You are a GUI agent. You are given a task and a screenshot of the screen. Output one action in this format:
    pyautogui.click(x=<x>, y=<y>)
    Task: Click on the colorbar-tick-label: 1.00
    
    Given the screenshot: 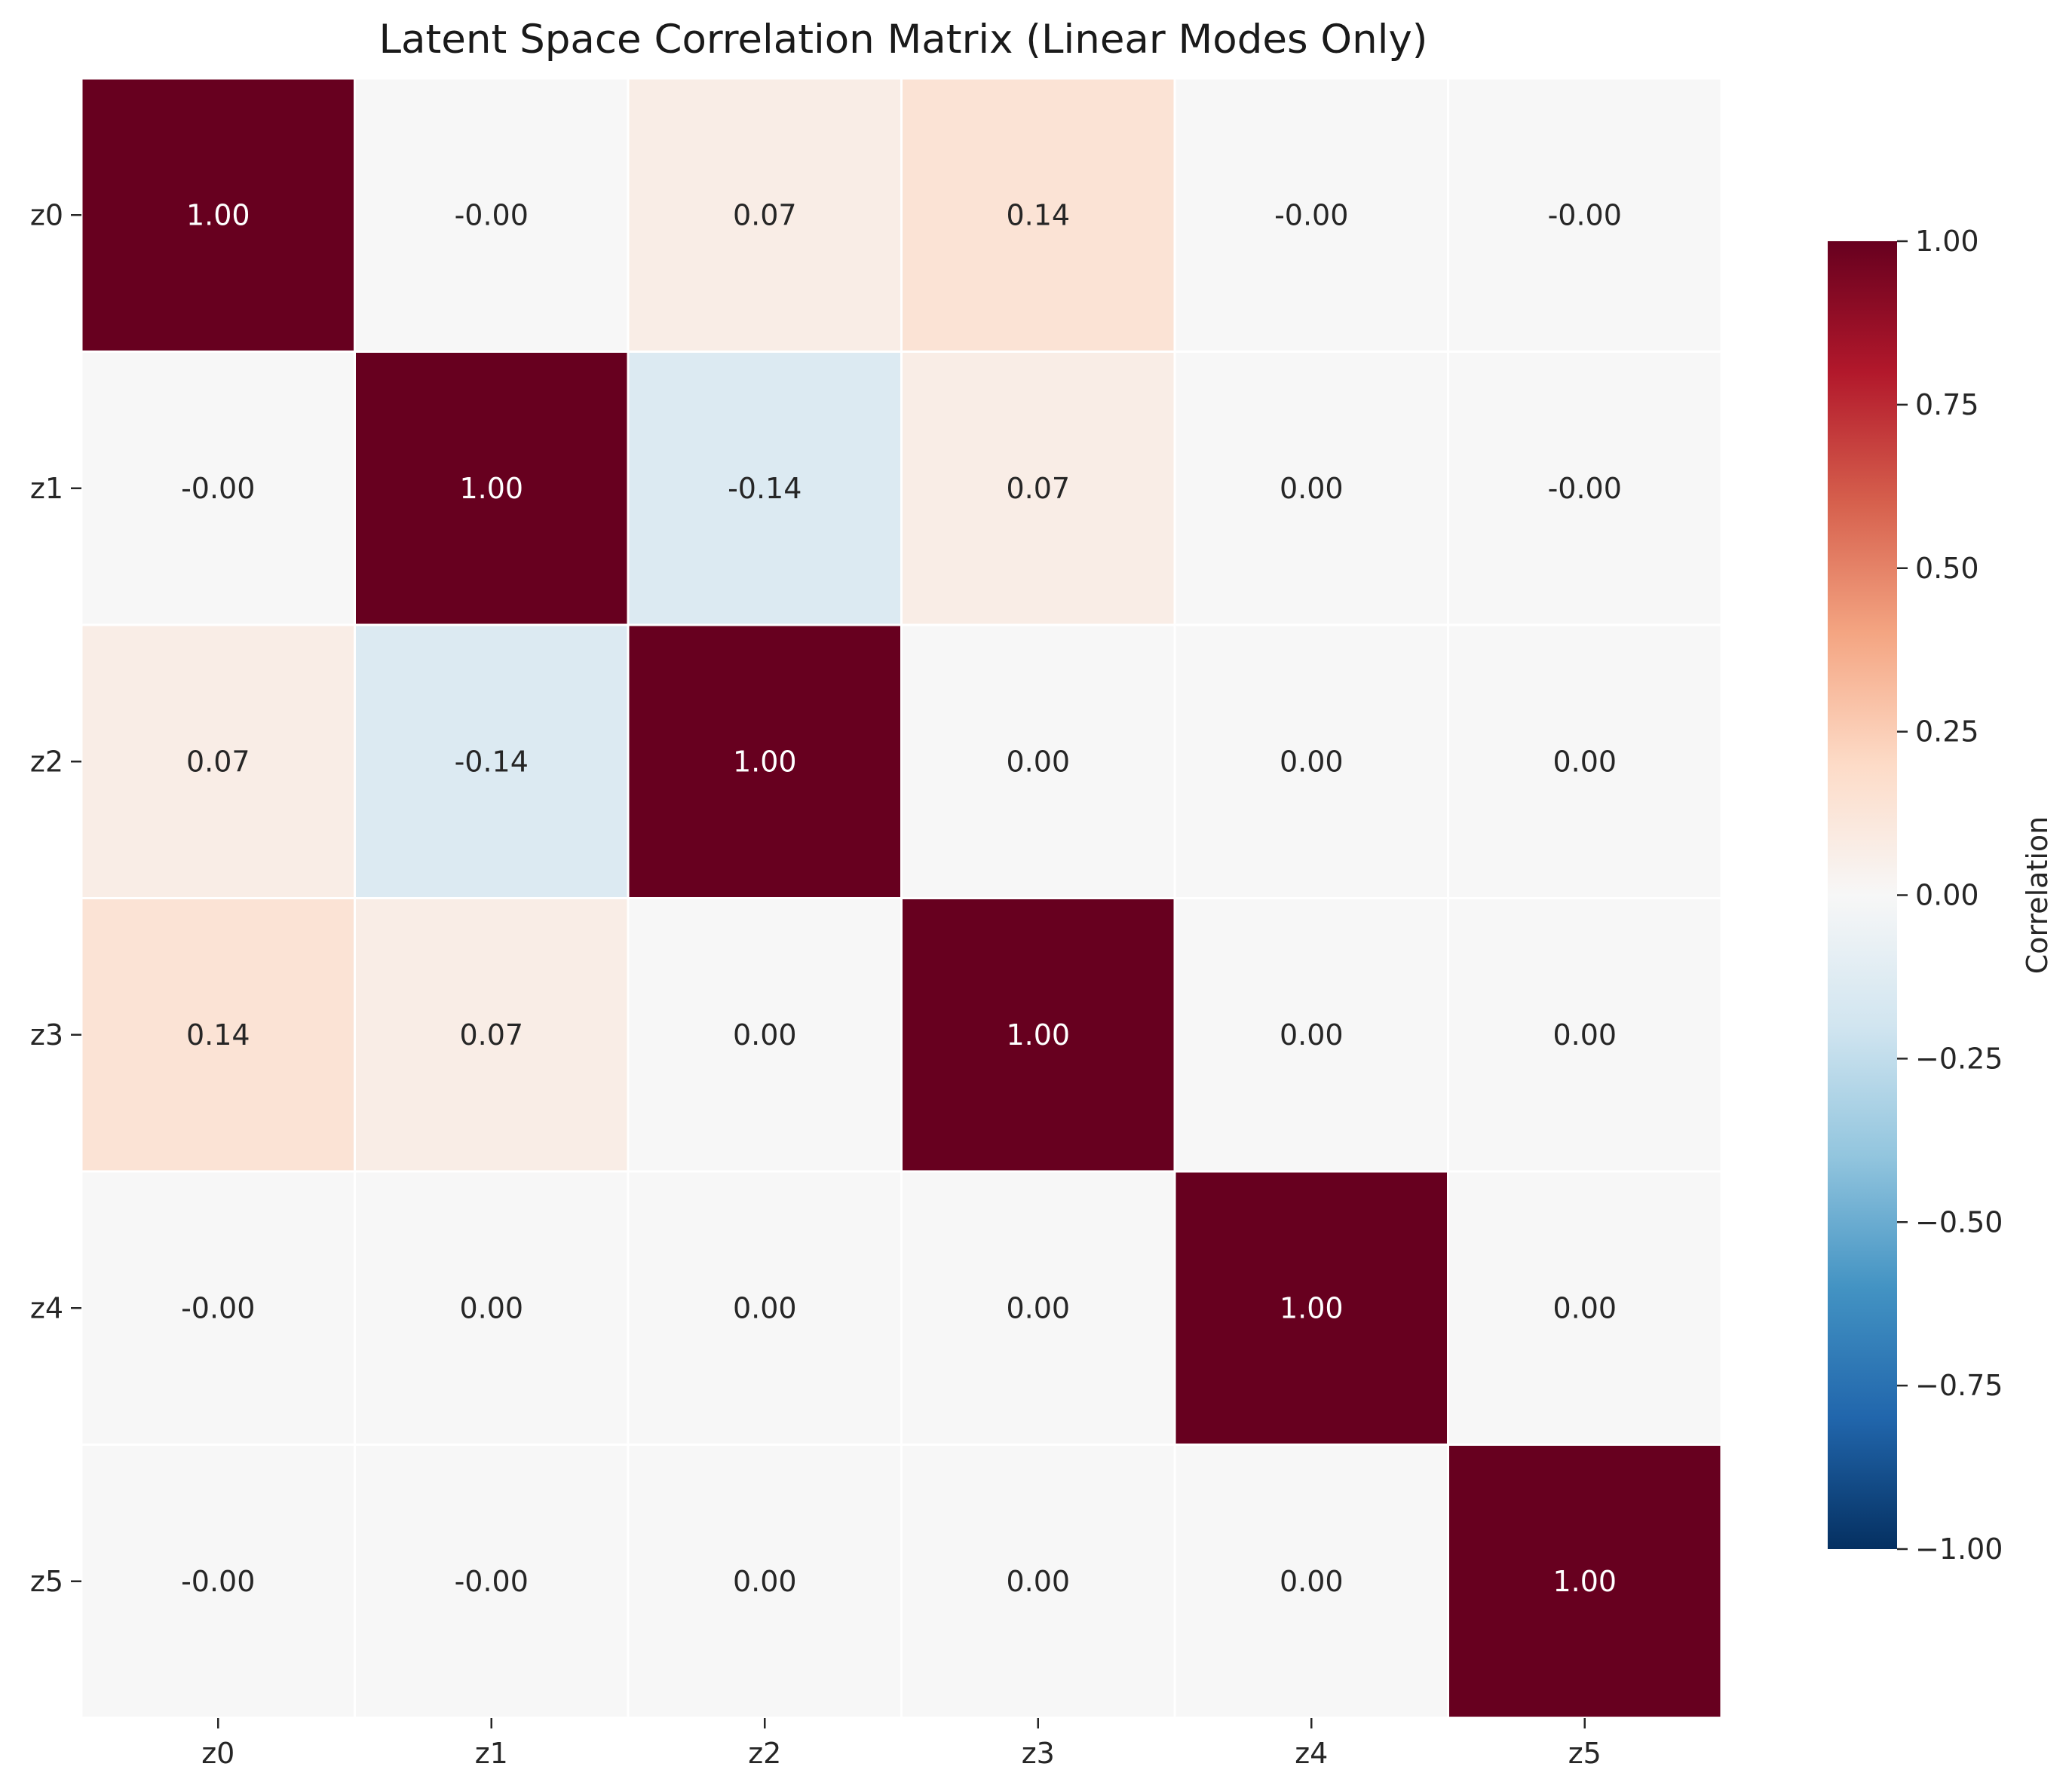 What is the action you would take?
    pyautogui.click(x=1947, y=241)
    